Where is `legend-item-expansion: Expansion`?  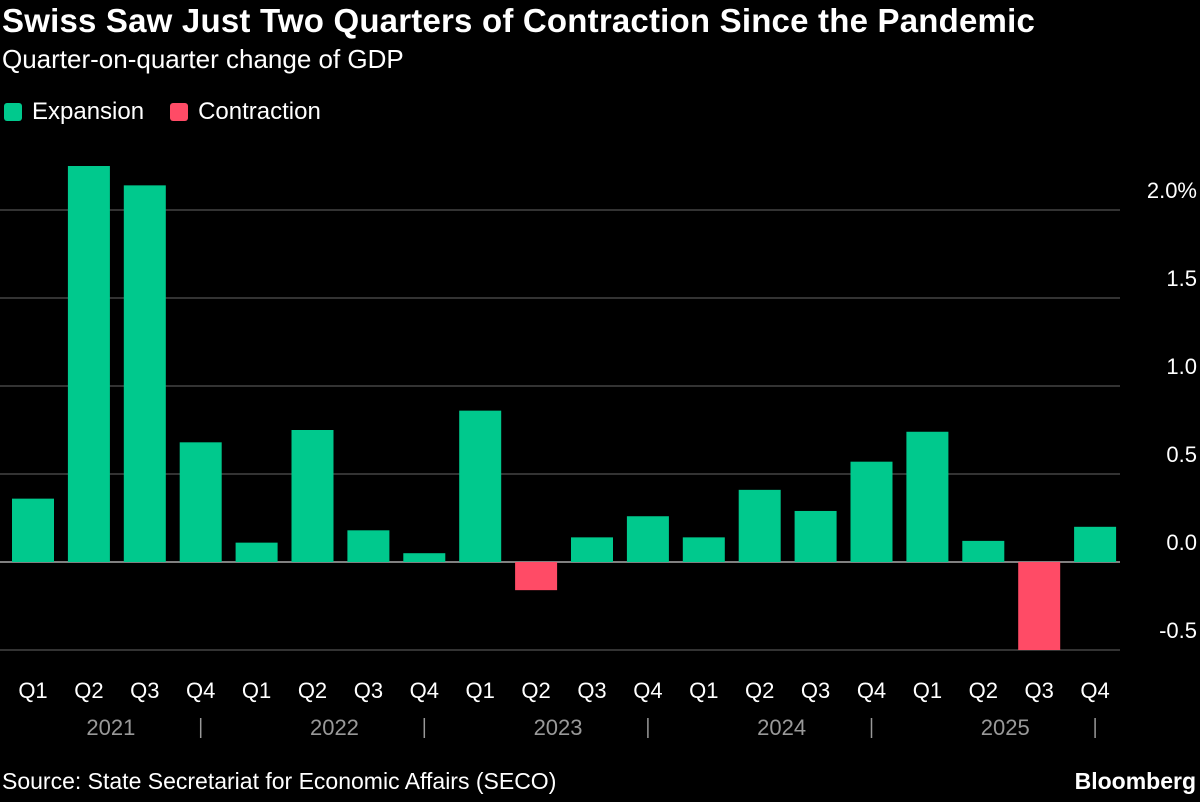 legend-item-expansion: Expansion is located at coordinates (74, 112).